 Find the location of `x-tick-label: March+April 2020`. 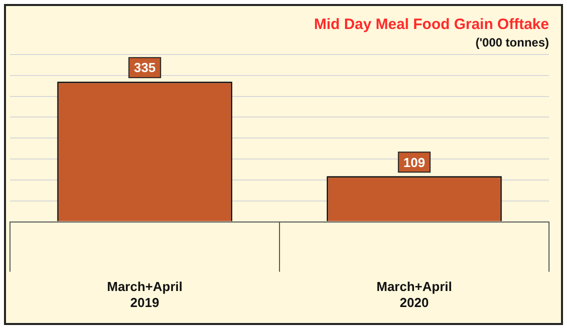

x-tick-label: March+April 2020 is located at coordinates (414, 294).